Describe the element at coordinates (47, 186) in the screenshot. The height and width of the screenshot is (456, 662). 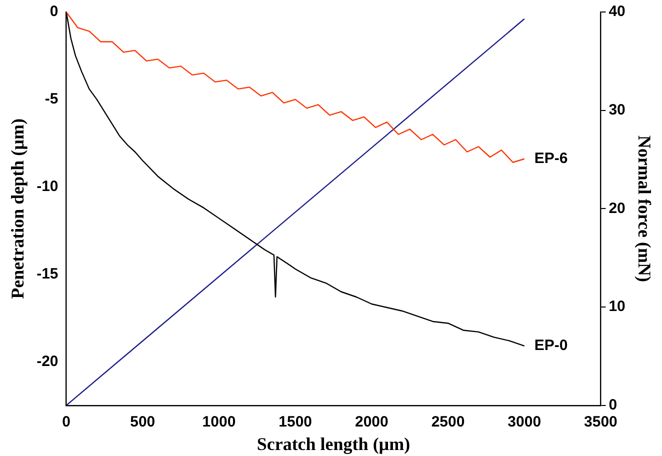
I see `y-tick-label: -10` at that location.